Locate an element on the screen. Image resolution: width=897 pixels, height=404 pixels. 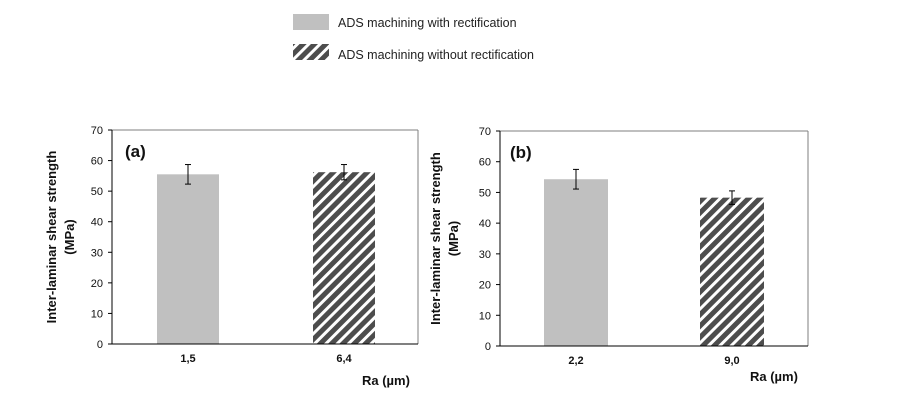
legend-swatch-solid is located at coordinates (311, 22).